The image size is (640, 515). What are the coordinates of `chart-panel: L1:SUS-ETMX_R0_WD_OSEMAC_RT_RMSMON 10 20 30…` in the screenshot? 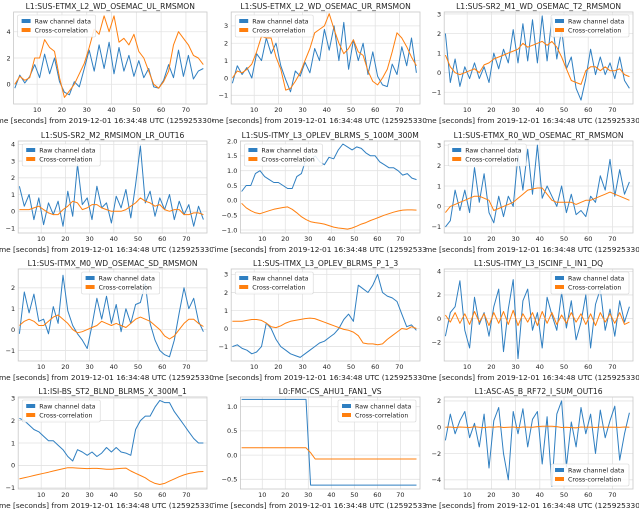 It's located at (532, 193).